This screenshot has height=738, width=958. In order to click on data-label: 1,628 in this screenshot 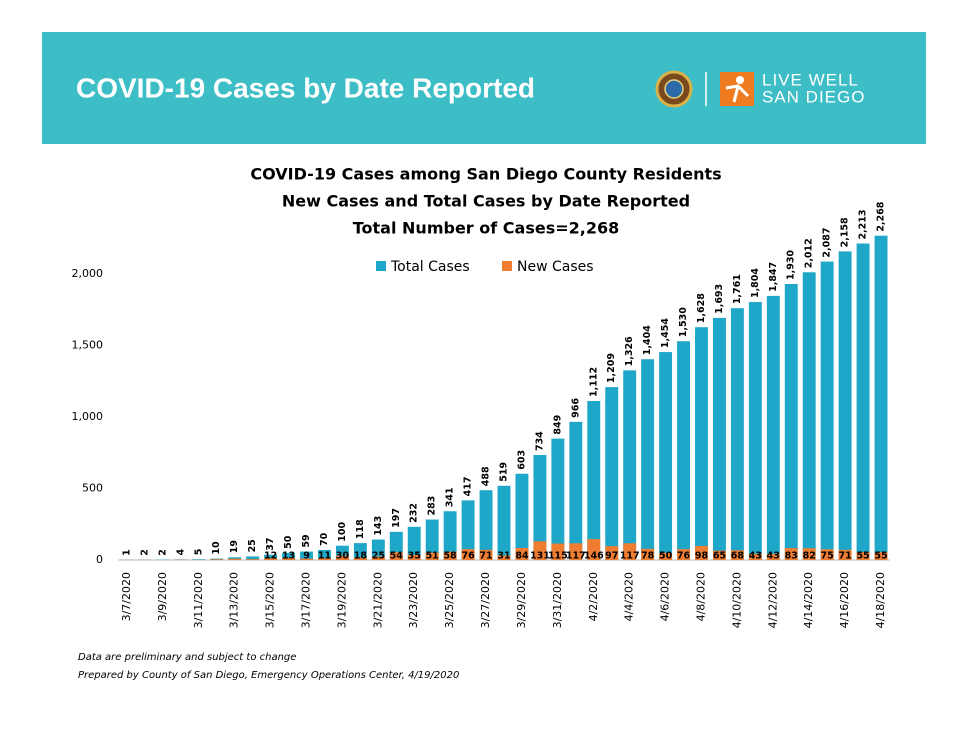, I will do `click(701, 308)`.